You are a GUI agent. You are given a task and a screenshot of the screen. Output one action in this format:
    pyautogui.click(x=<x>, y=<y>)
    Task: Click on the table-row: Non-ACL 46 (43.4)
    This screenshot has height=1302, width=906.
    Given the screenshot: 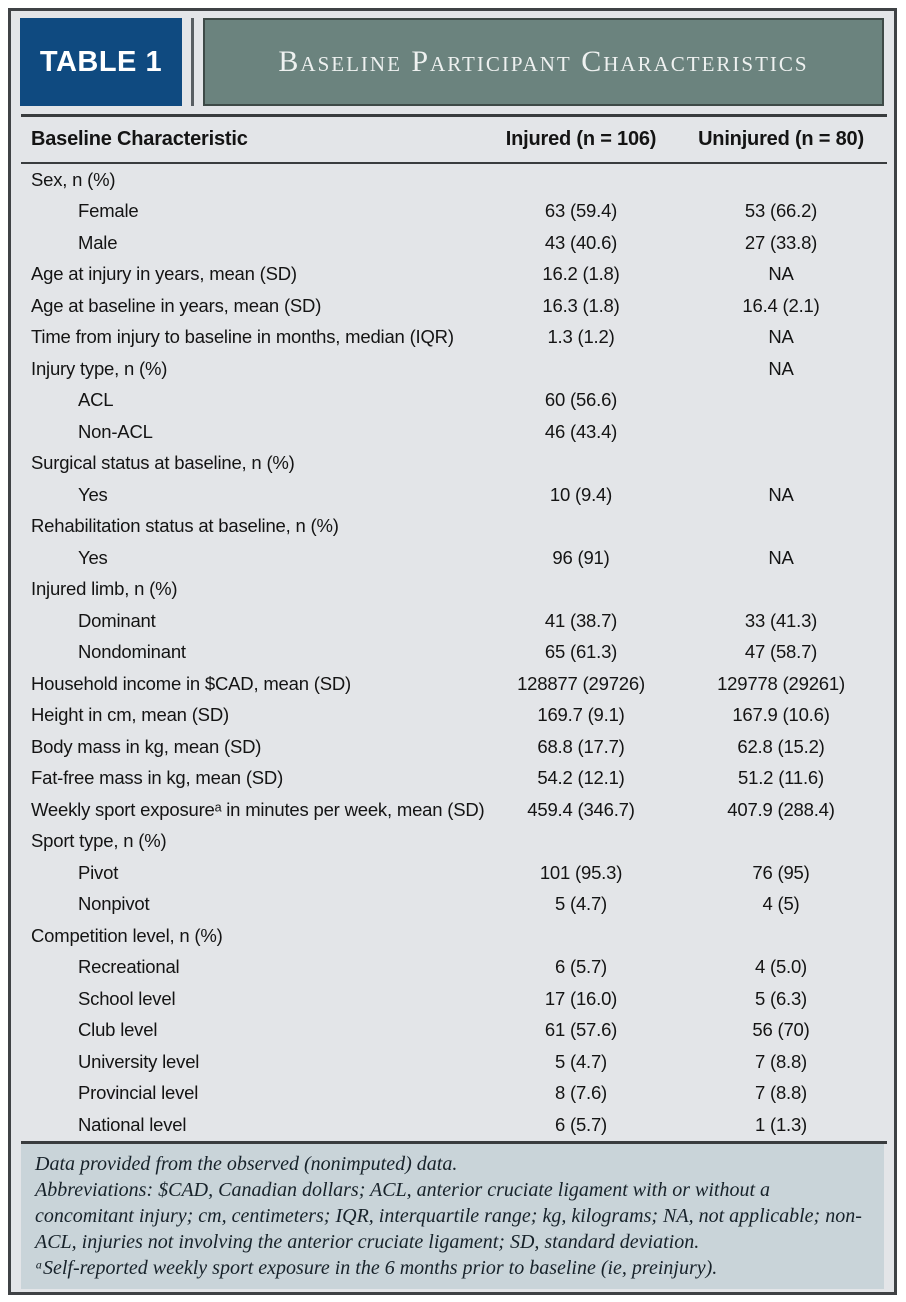 What is the action you would take?
    pyautogui.click(x=454, y=432)
    